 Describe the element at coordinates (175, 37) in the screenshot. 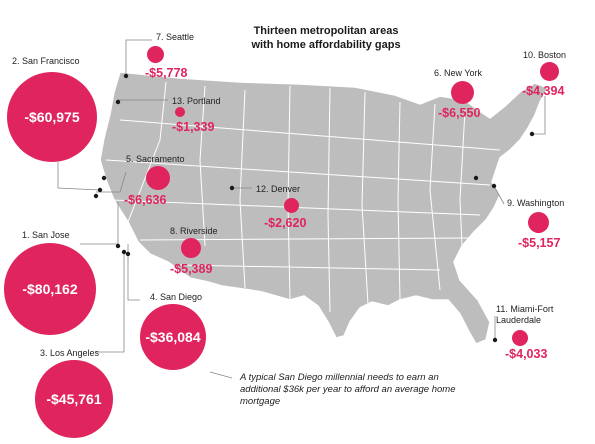

I see `city-label-seattle: 7. Seattle` at that location.